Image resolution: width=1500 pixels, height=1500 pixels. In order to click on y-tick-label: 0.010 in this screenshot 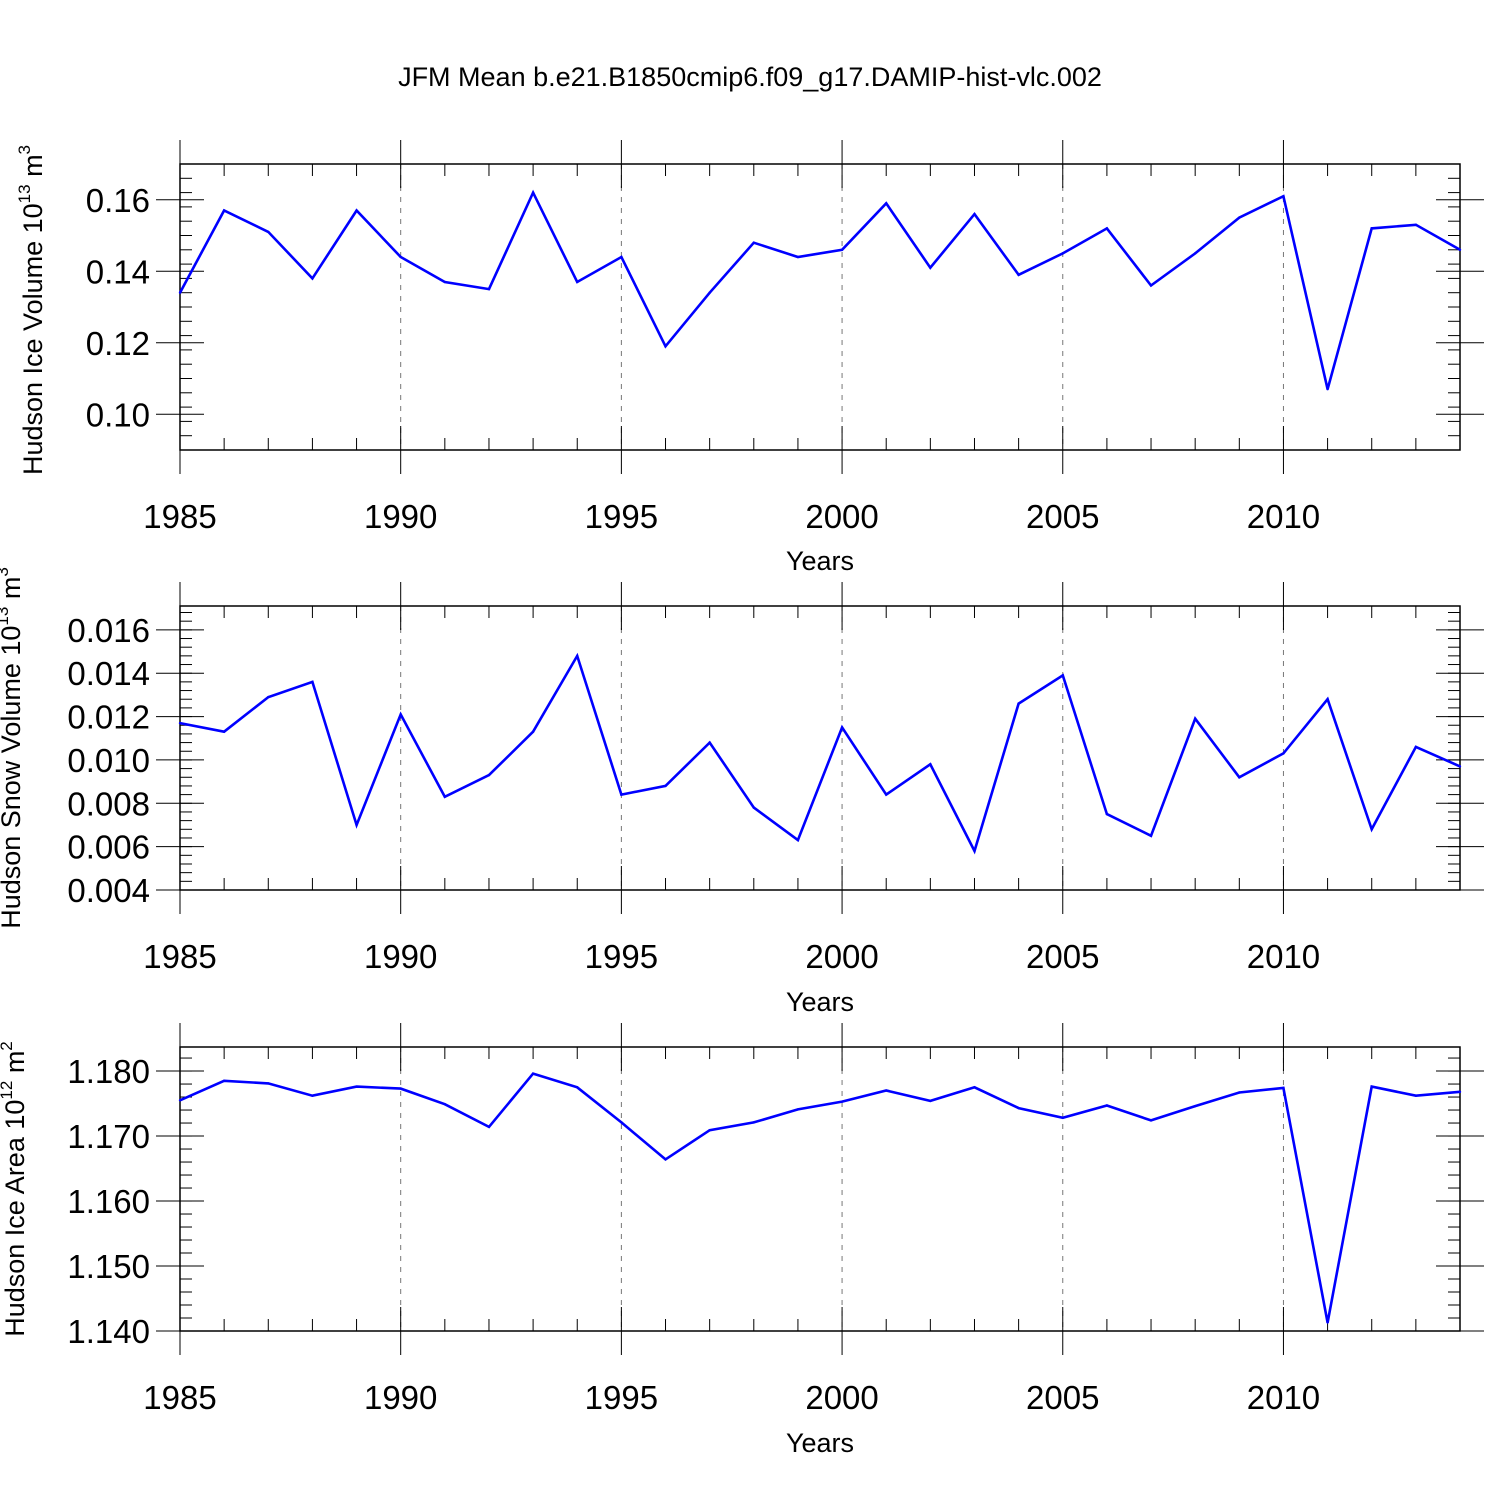, I will do `click(108, 760)`.